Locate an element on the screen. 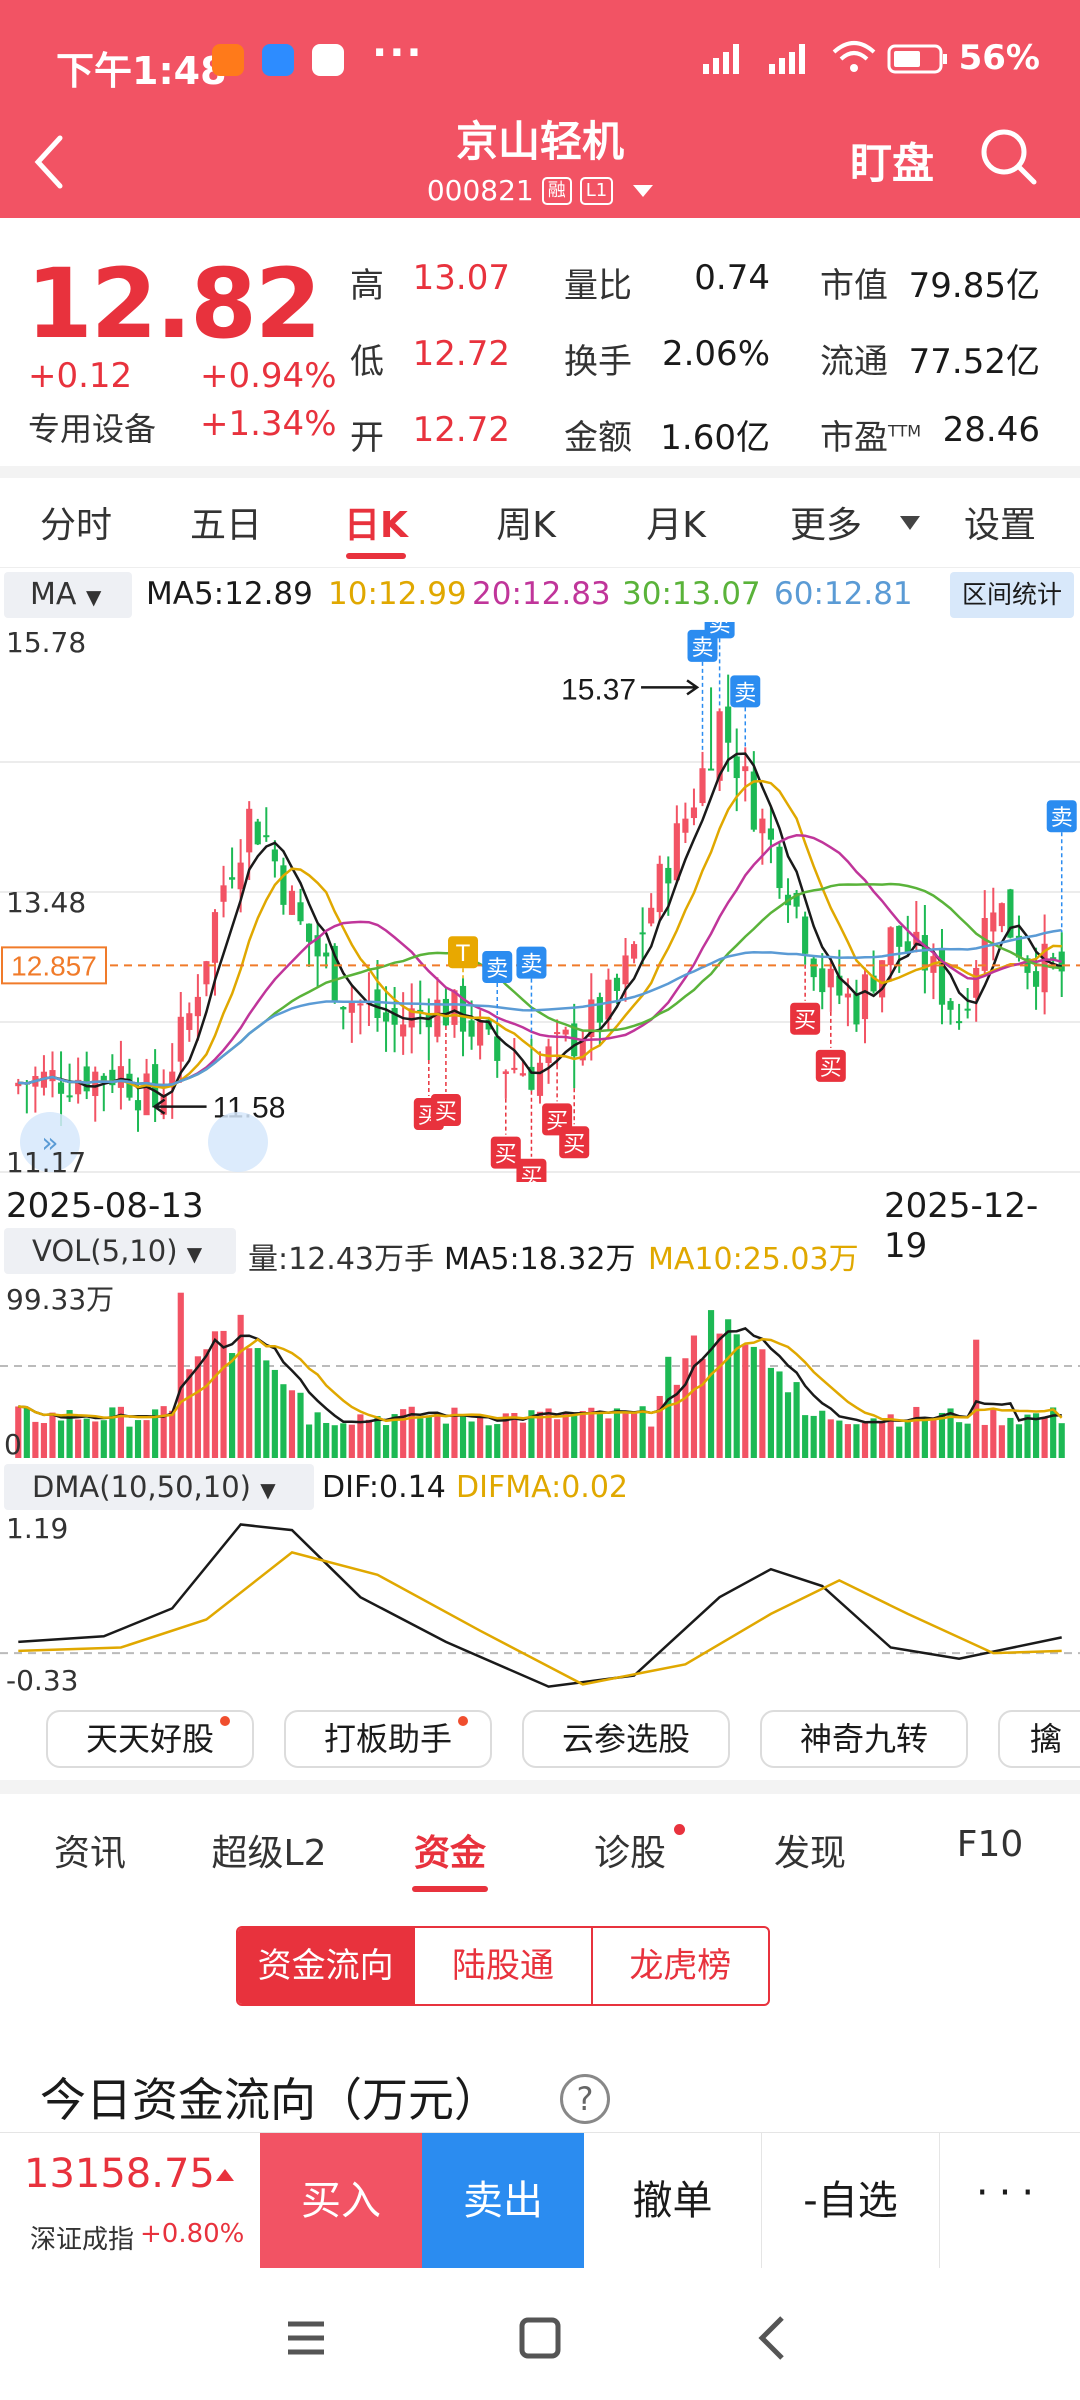 The width and height of the screenshot is (1080, 2400). tab-funds: 资金 is located at coordinates (449, 1853).